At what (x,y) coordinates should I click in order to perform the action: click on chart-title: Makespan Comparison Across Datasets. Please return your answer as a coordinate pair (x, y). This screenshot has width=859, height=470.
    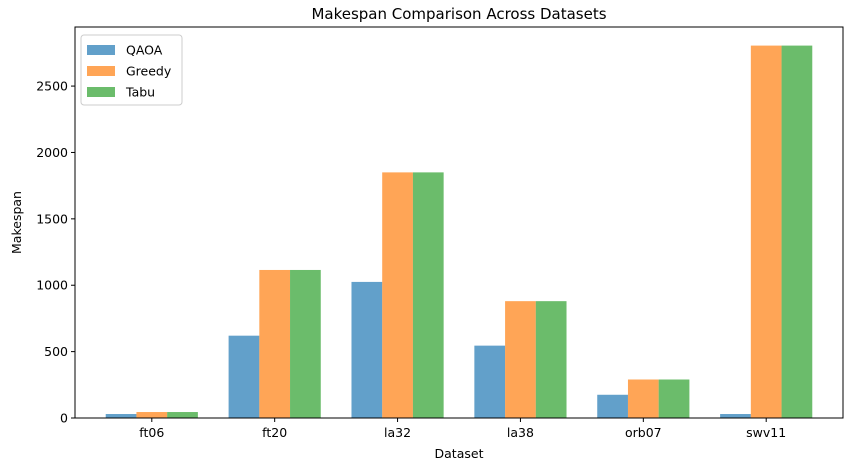
    Looking at the image, I should click on (458, 14).